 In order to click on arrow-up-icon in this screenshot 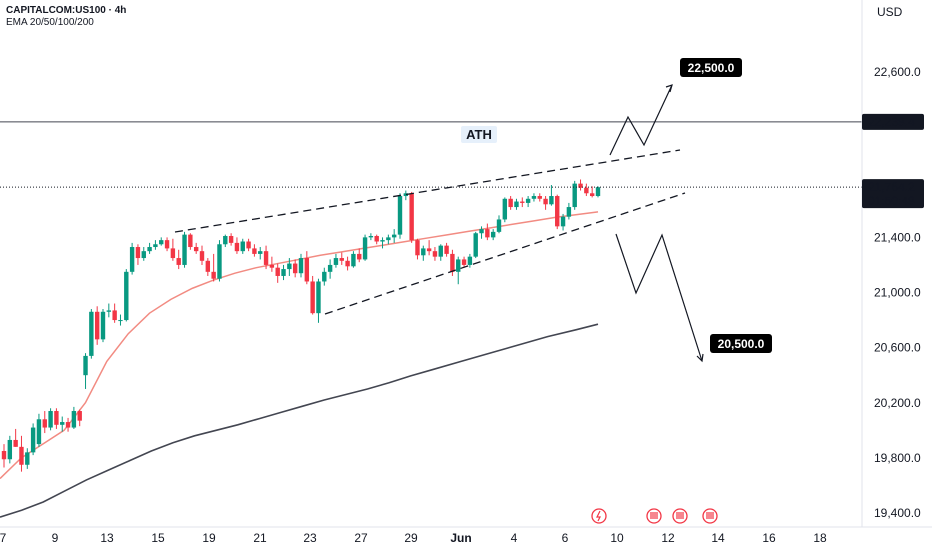, I will do `click(669, 88)`.